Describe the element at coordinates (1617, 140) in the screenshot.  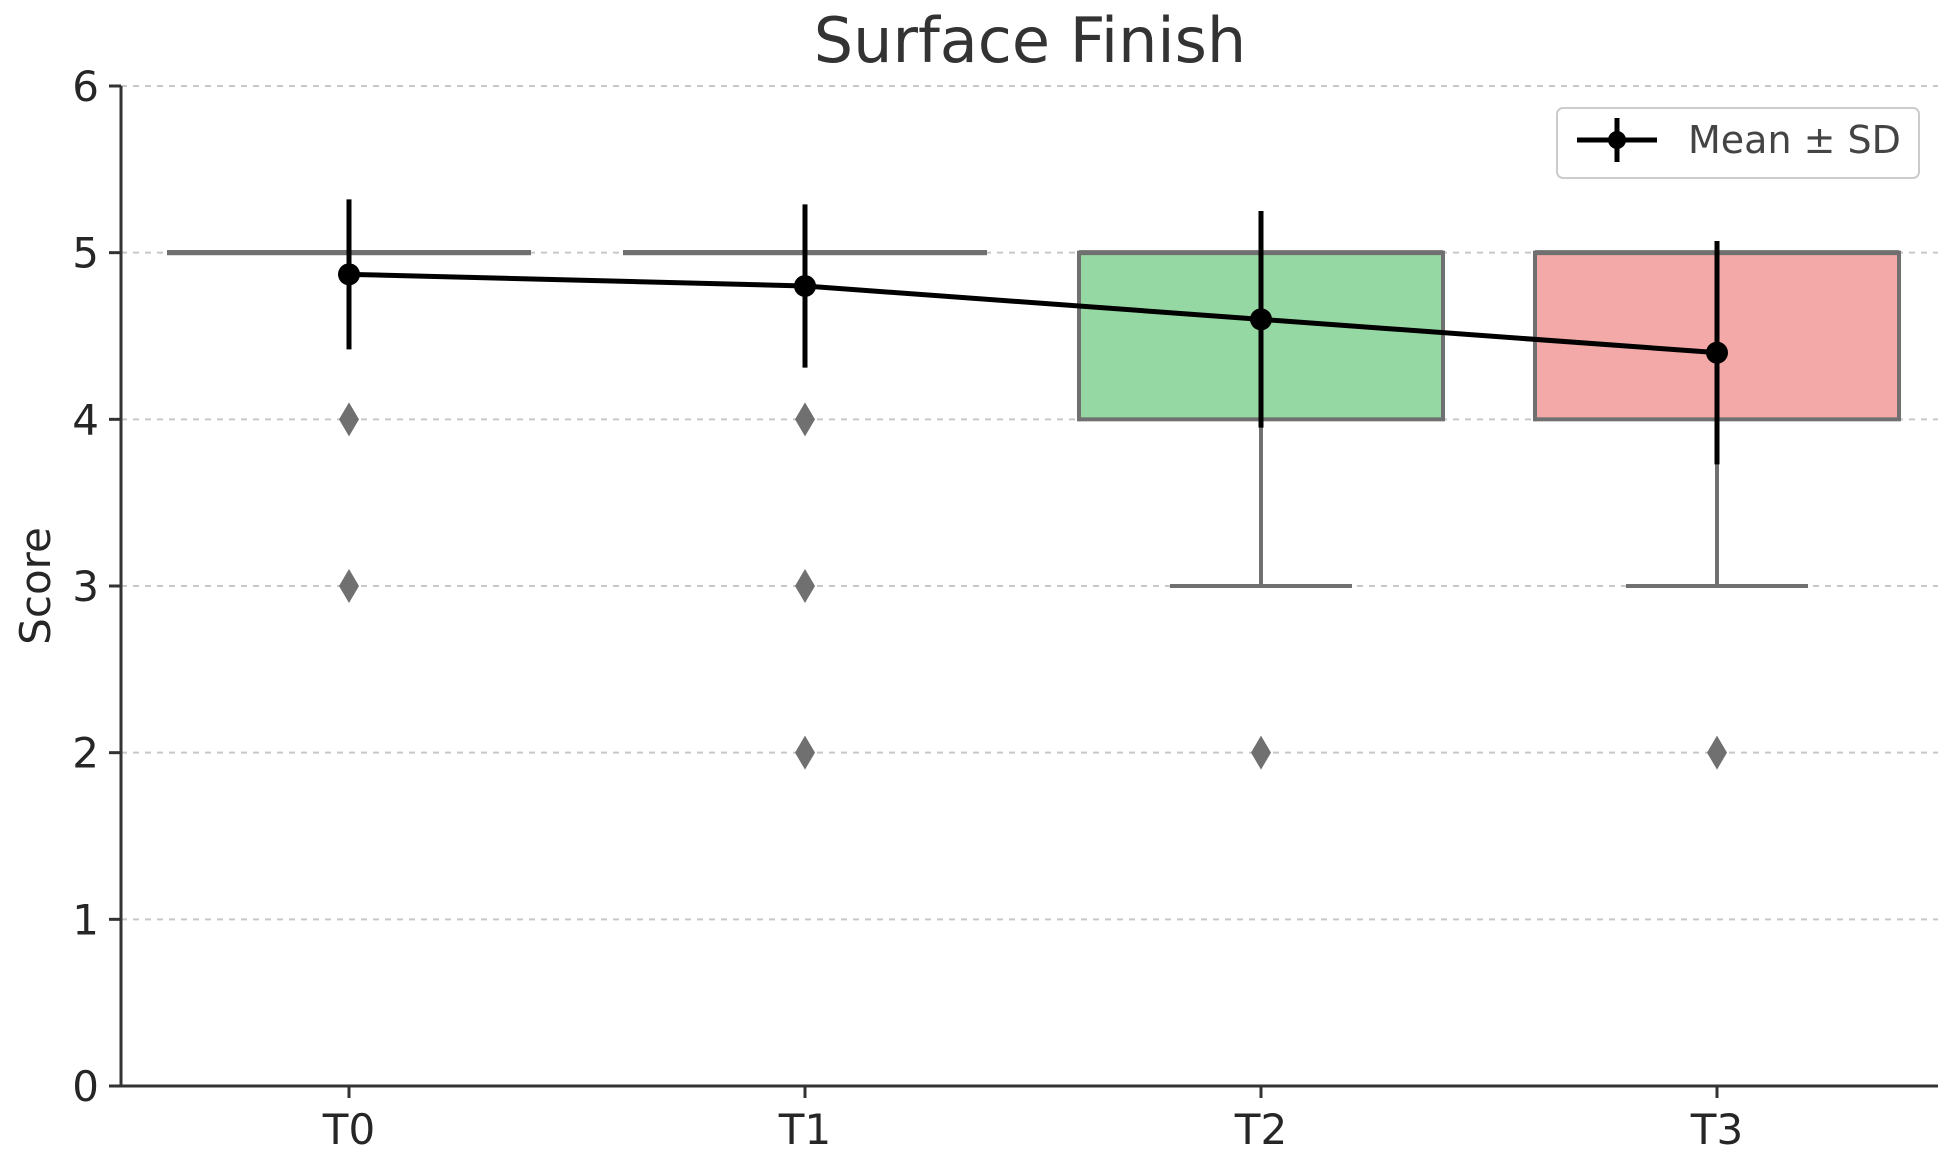
I see `legend-marker-icon` at that location.